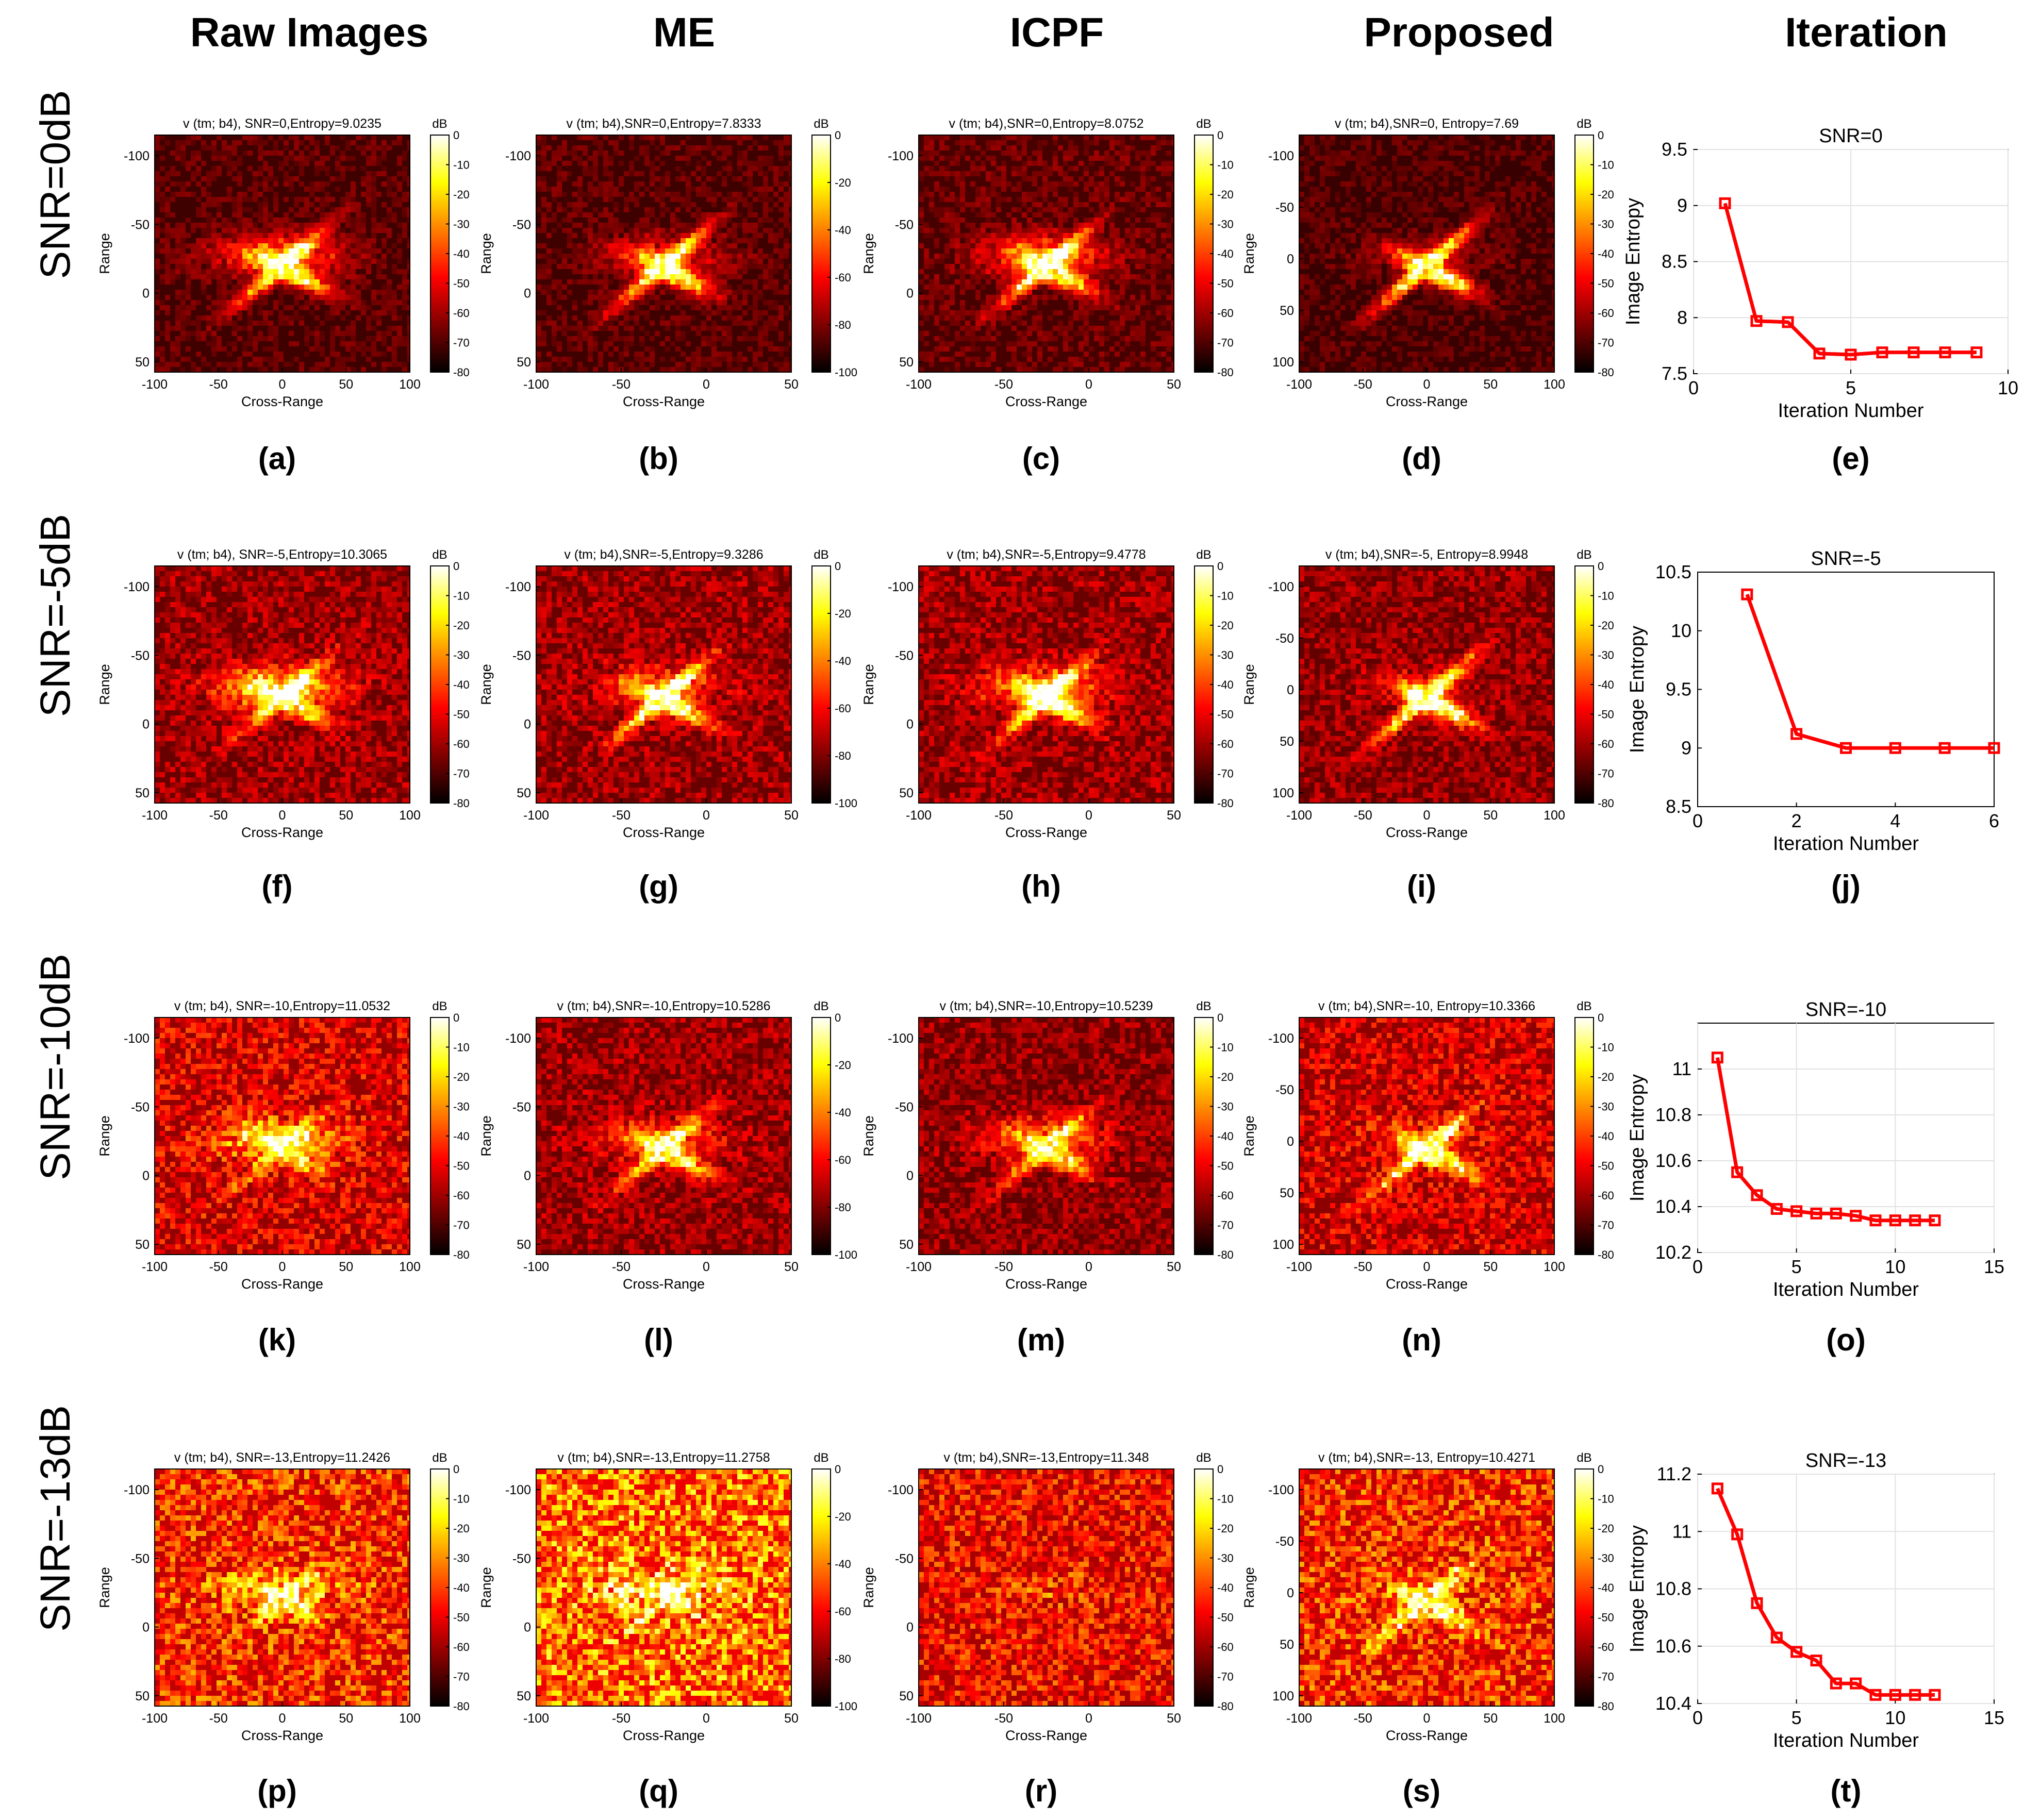 The width and height of the screenshot is (2024, 1820). What do you see at coordinates (218, 384) in the screenshot?
I see `x-tick-label: -50` at bounding box center [218, 384].